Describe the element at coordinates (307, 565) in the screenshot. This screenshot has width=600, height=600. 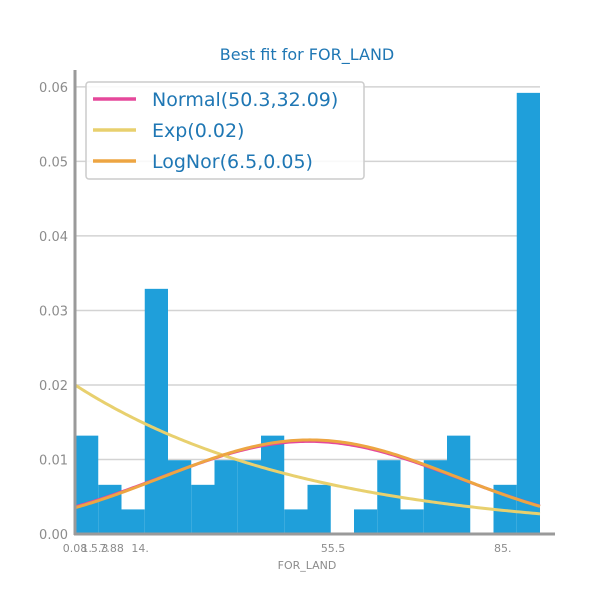
I see `x-axis-label: FOR_LAND` at that location.